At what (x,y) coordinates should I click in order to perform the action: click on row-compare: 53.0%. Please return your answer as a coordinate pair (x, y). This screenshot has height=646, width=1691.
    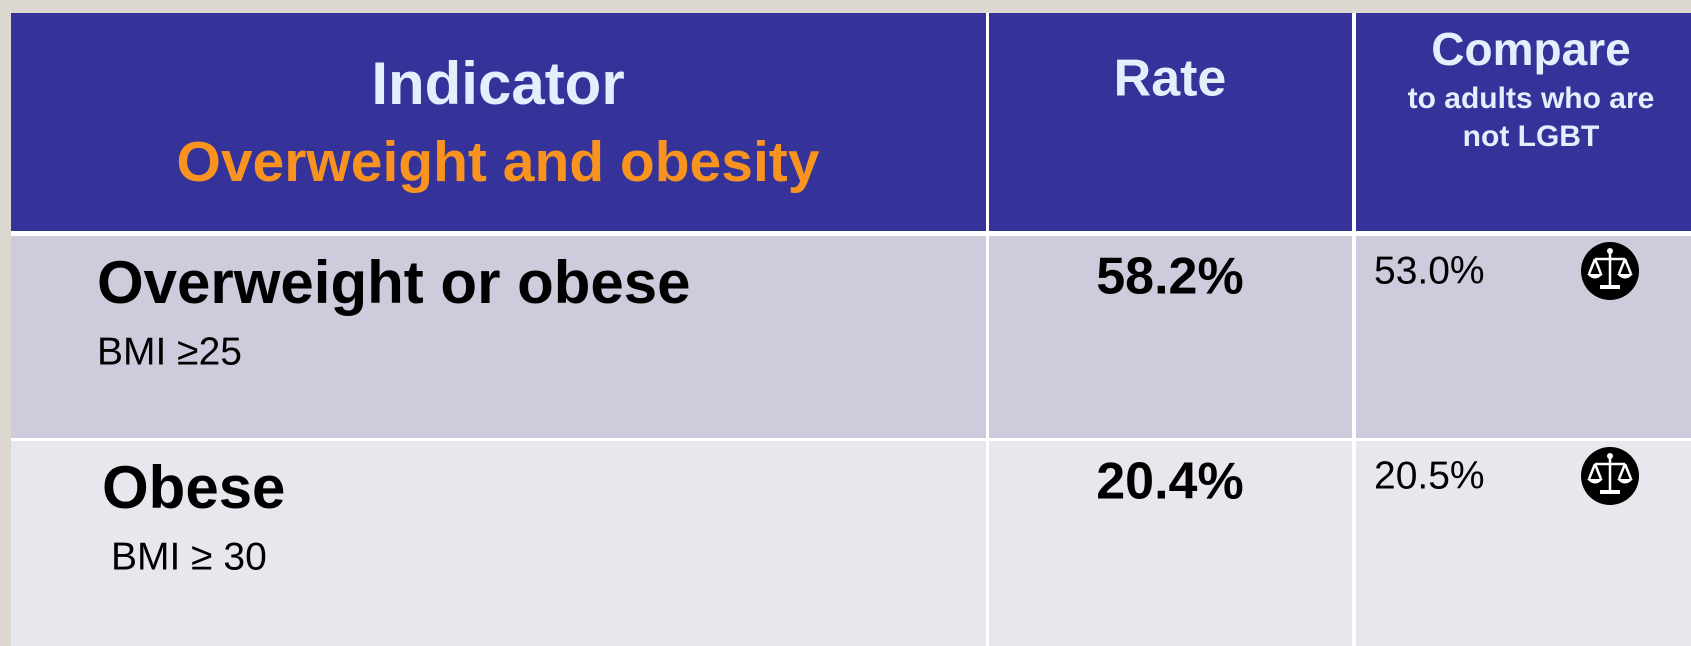
    Looking at the image, I should click on (1429, 270).